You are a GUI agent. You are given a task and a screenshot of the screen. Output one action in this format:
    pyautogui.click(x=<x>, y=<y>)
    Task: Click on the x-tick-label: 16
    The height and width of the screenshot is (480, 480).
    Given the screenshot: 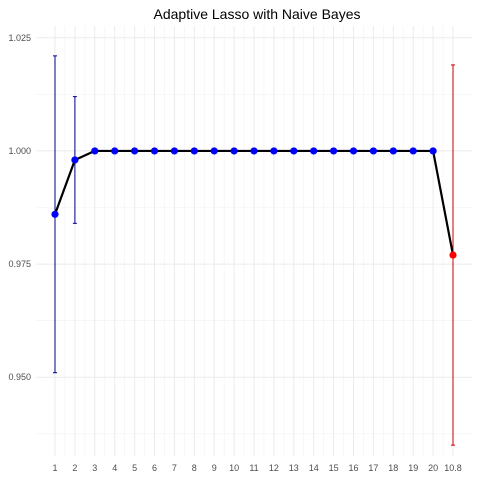 What is the action you would take?
    pyautogui.click(x=353, y=468)
    